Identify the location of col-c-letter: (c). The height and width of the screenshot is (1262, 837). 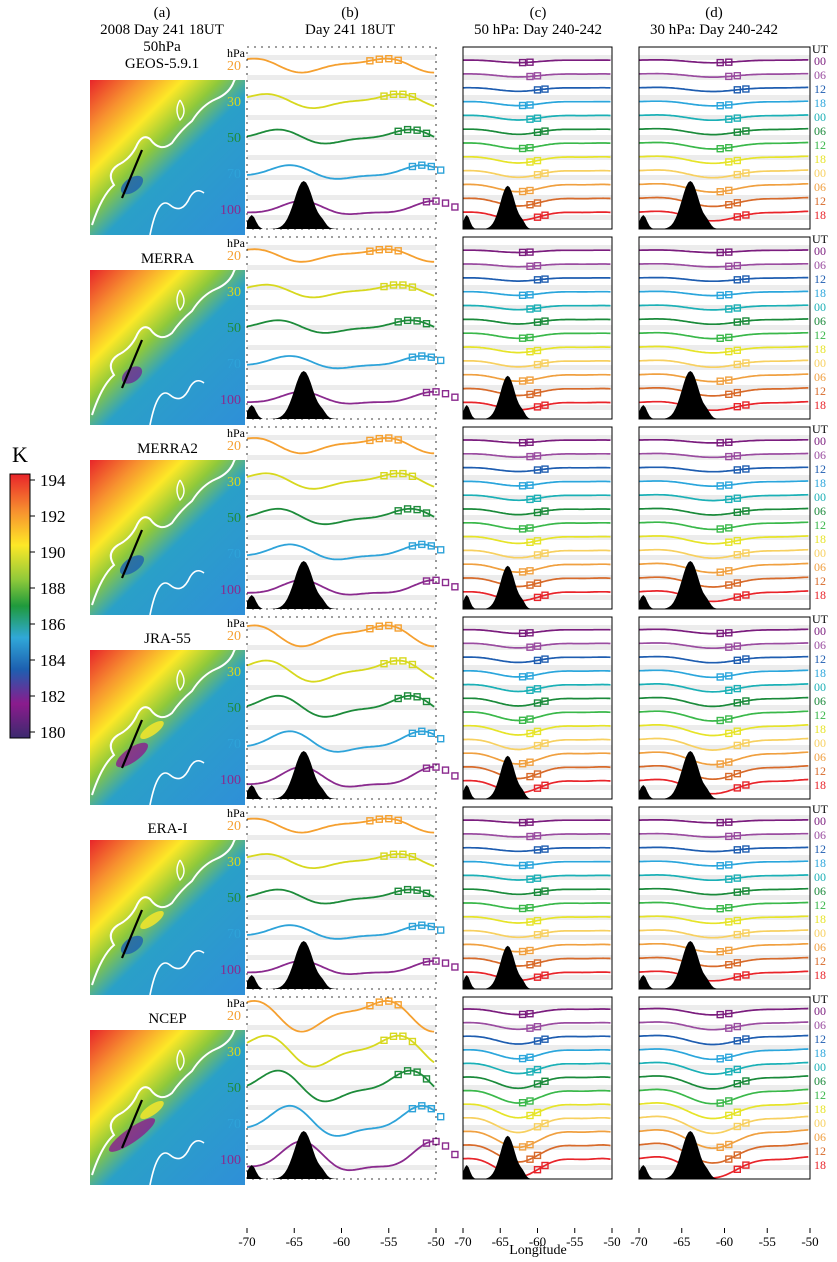
(538, 13).